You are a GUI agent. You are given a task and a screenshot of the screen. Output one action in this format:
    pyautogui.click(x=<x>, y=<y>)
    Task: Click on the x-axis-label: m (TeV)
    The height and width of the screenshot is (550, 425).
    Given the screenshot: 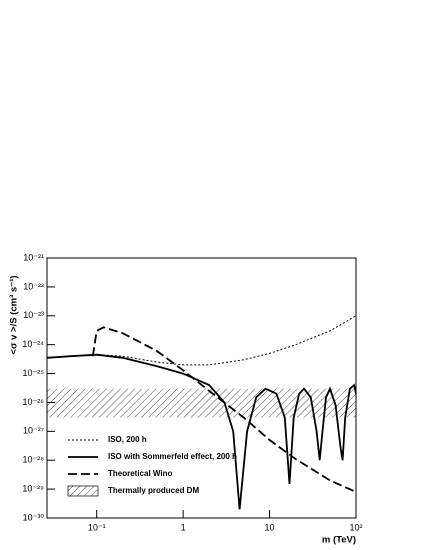 What is the action you would take?
    pyautogui.click(x=339, y=540)
    